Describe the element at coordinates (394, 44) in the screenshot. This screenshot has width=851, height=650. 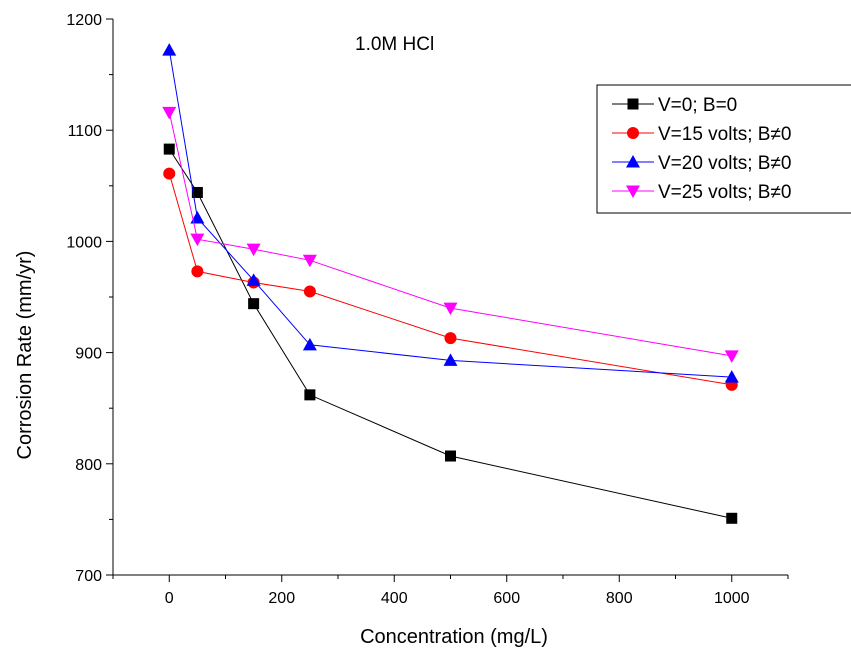
I see `chart-annotation: 1.0M HCl` at that location.